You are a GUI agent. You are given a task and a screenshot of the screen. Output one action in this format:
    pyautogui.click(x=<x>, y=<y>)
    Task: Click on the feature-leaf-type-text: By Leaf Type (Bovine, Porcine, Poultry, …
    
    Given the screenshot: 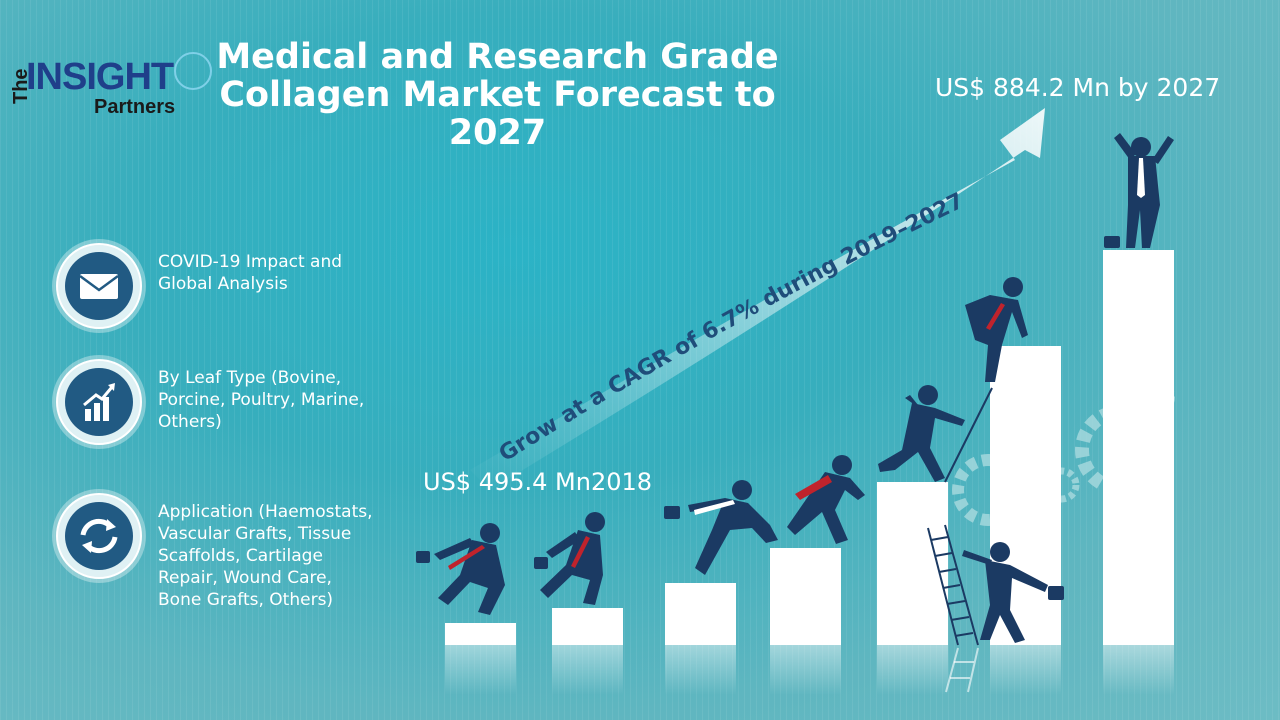 What is the action you would take?
    pyautogui.click(x=261, y=400)
    